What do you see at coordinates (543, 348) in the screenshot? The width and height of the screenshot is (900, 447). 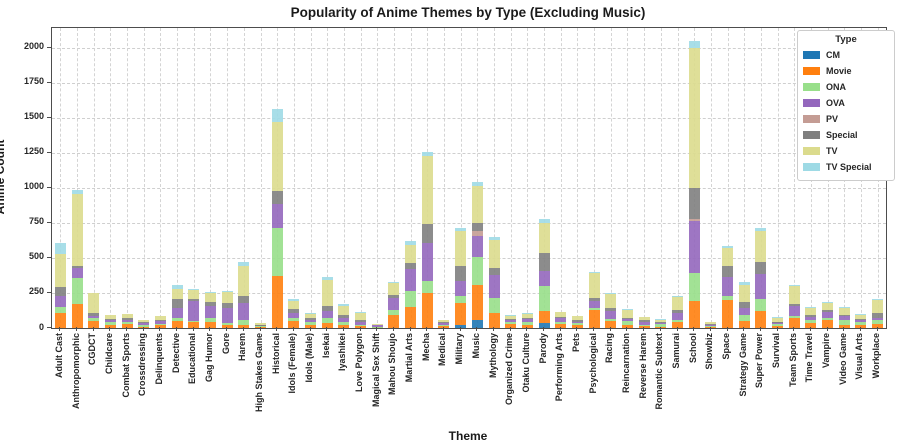 I see `x-tick-label: Parody` at bounding box center [543, 348].